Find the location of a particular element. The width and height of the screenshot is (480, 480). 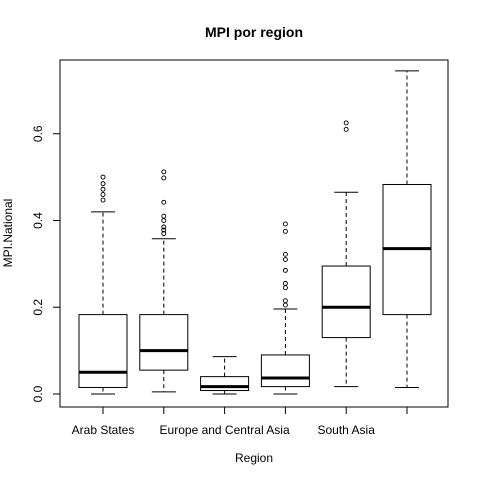

y-tick-label: 0.2 is located at coordinates (38, 307).